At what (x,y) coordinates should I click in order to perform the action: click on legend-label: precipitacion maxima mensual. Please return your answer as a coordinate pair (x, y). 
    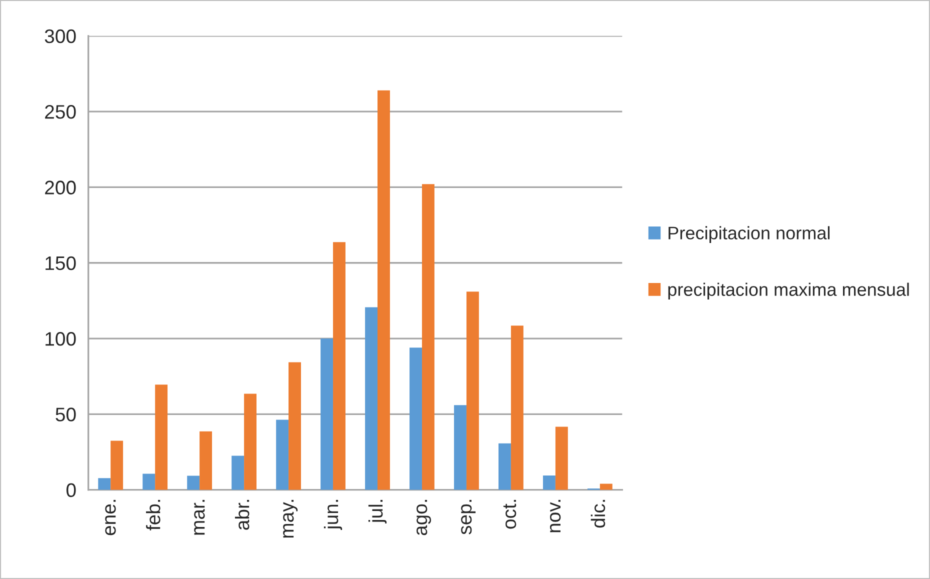
    Looking at the image, I should click on (788, 291).